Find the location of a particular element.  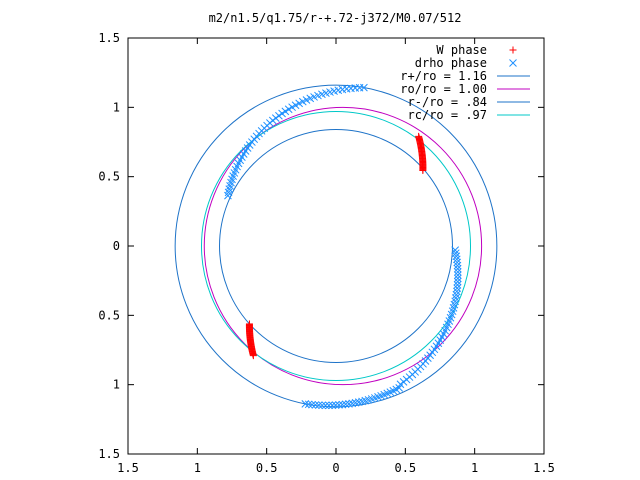

chart-title: m2/n1.5/q1.75/r-+.72-j372/M0.07/512 is located at coordinates (335, 18).